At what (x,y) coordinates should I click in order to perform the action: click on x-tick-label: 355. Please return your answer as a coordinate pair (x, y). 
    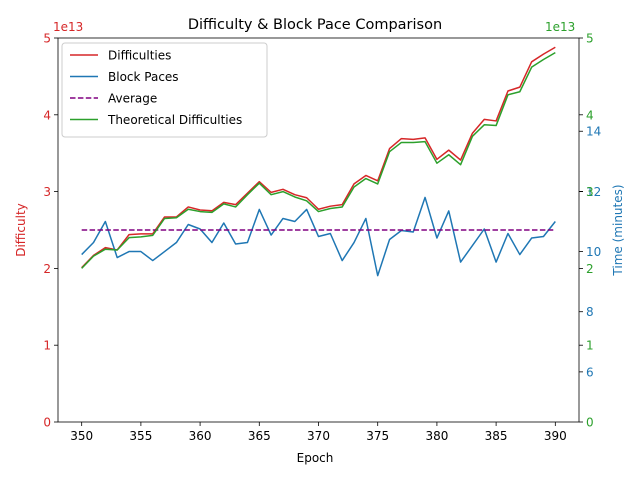
    Looking at the image, I should click on (140, 436).